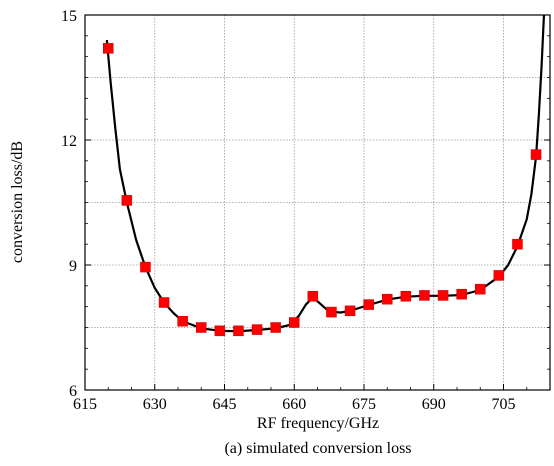 Image resolution: width=554 pixels, height=466 pixels. I want to click on x-tick-label: 675, so click(364, 404).